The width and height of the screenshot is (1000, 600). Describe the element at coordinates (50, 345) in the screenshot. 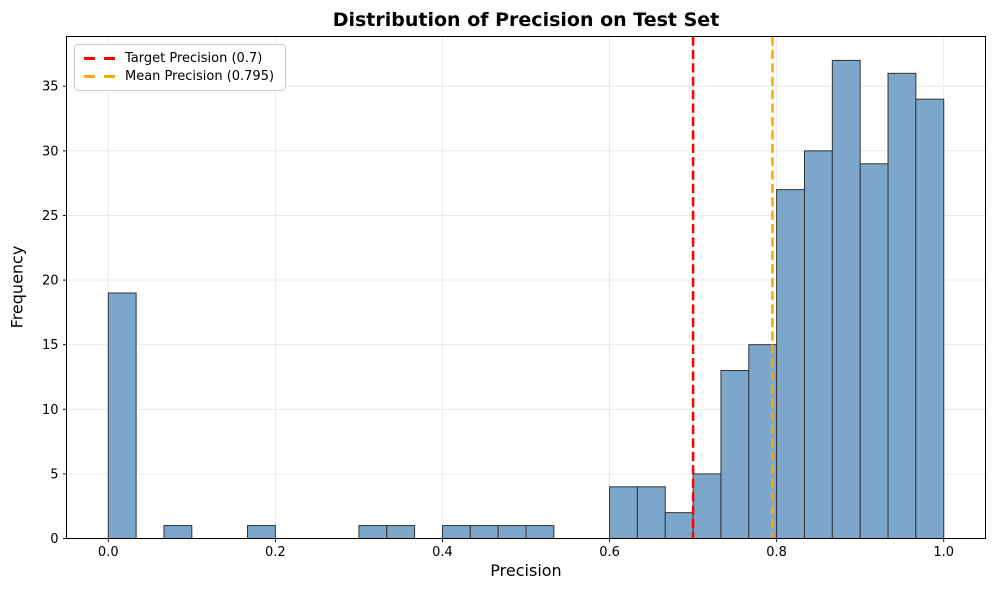

I see `y-tick-label: 15` at that location.